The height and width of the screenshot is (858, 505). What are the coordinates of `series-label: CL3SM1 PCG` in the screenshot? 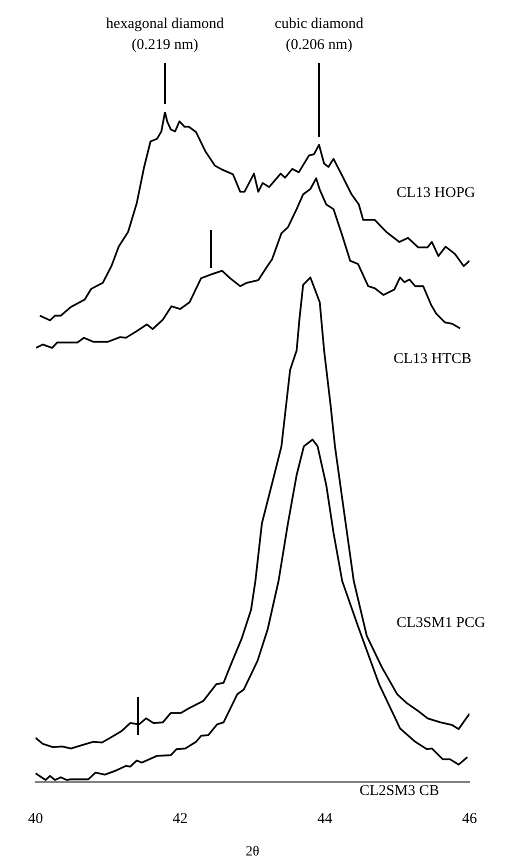 It's located at (441, 622).